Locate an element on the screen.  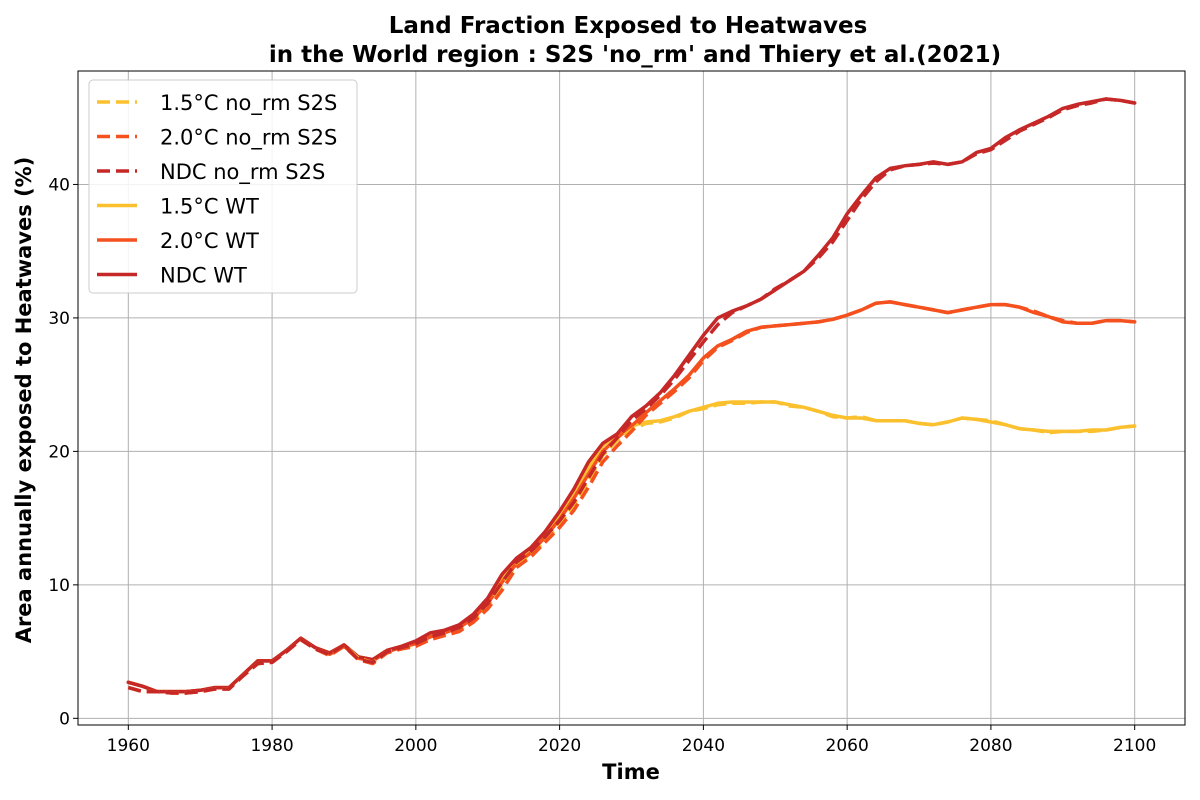
chart-title-line-1: Land Fraction Exposed to Heatwaves is located at coordinates (628, 26).